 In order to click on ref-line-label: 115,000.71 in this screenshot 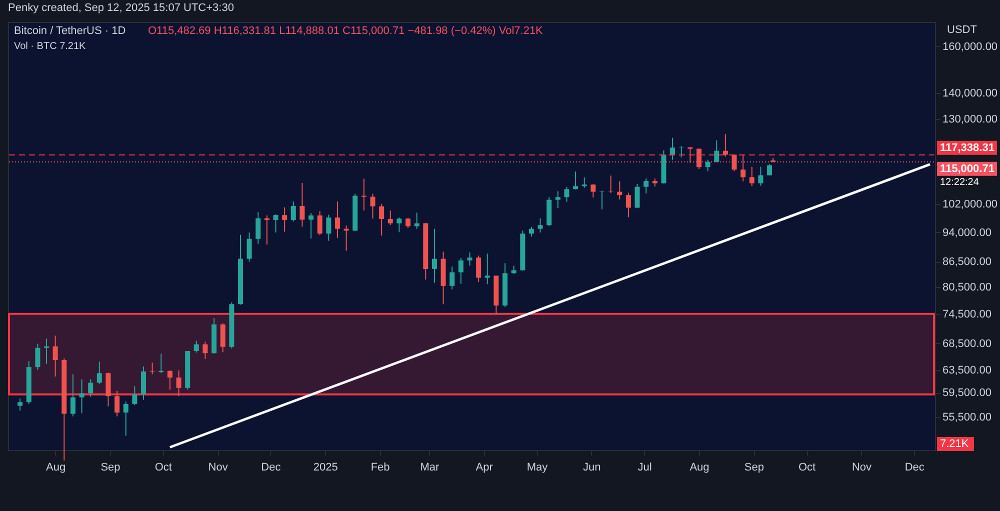, I will do `click(967, 168)`.